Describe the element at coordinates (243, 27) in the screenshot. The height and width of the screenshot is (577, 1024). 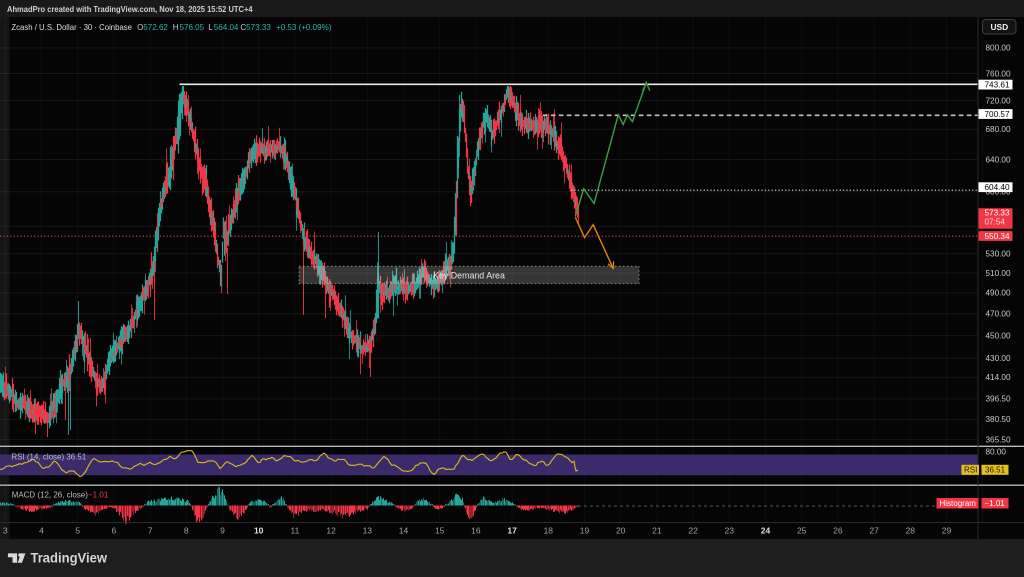
I see `svg-text: C` at that location.